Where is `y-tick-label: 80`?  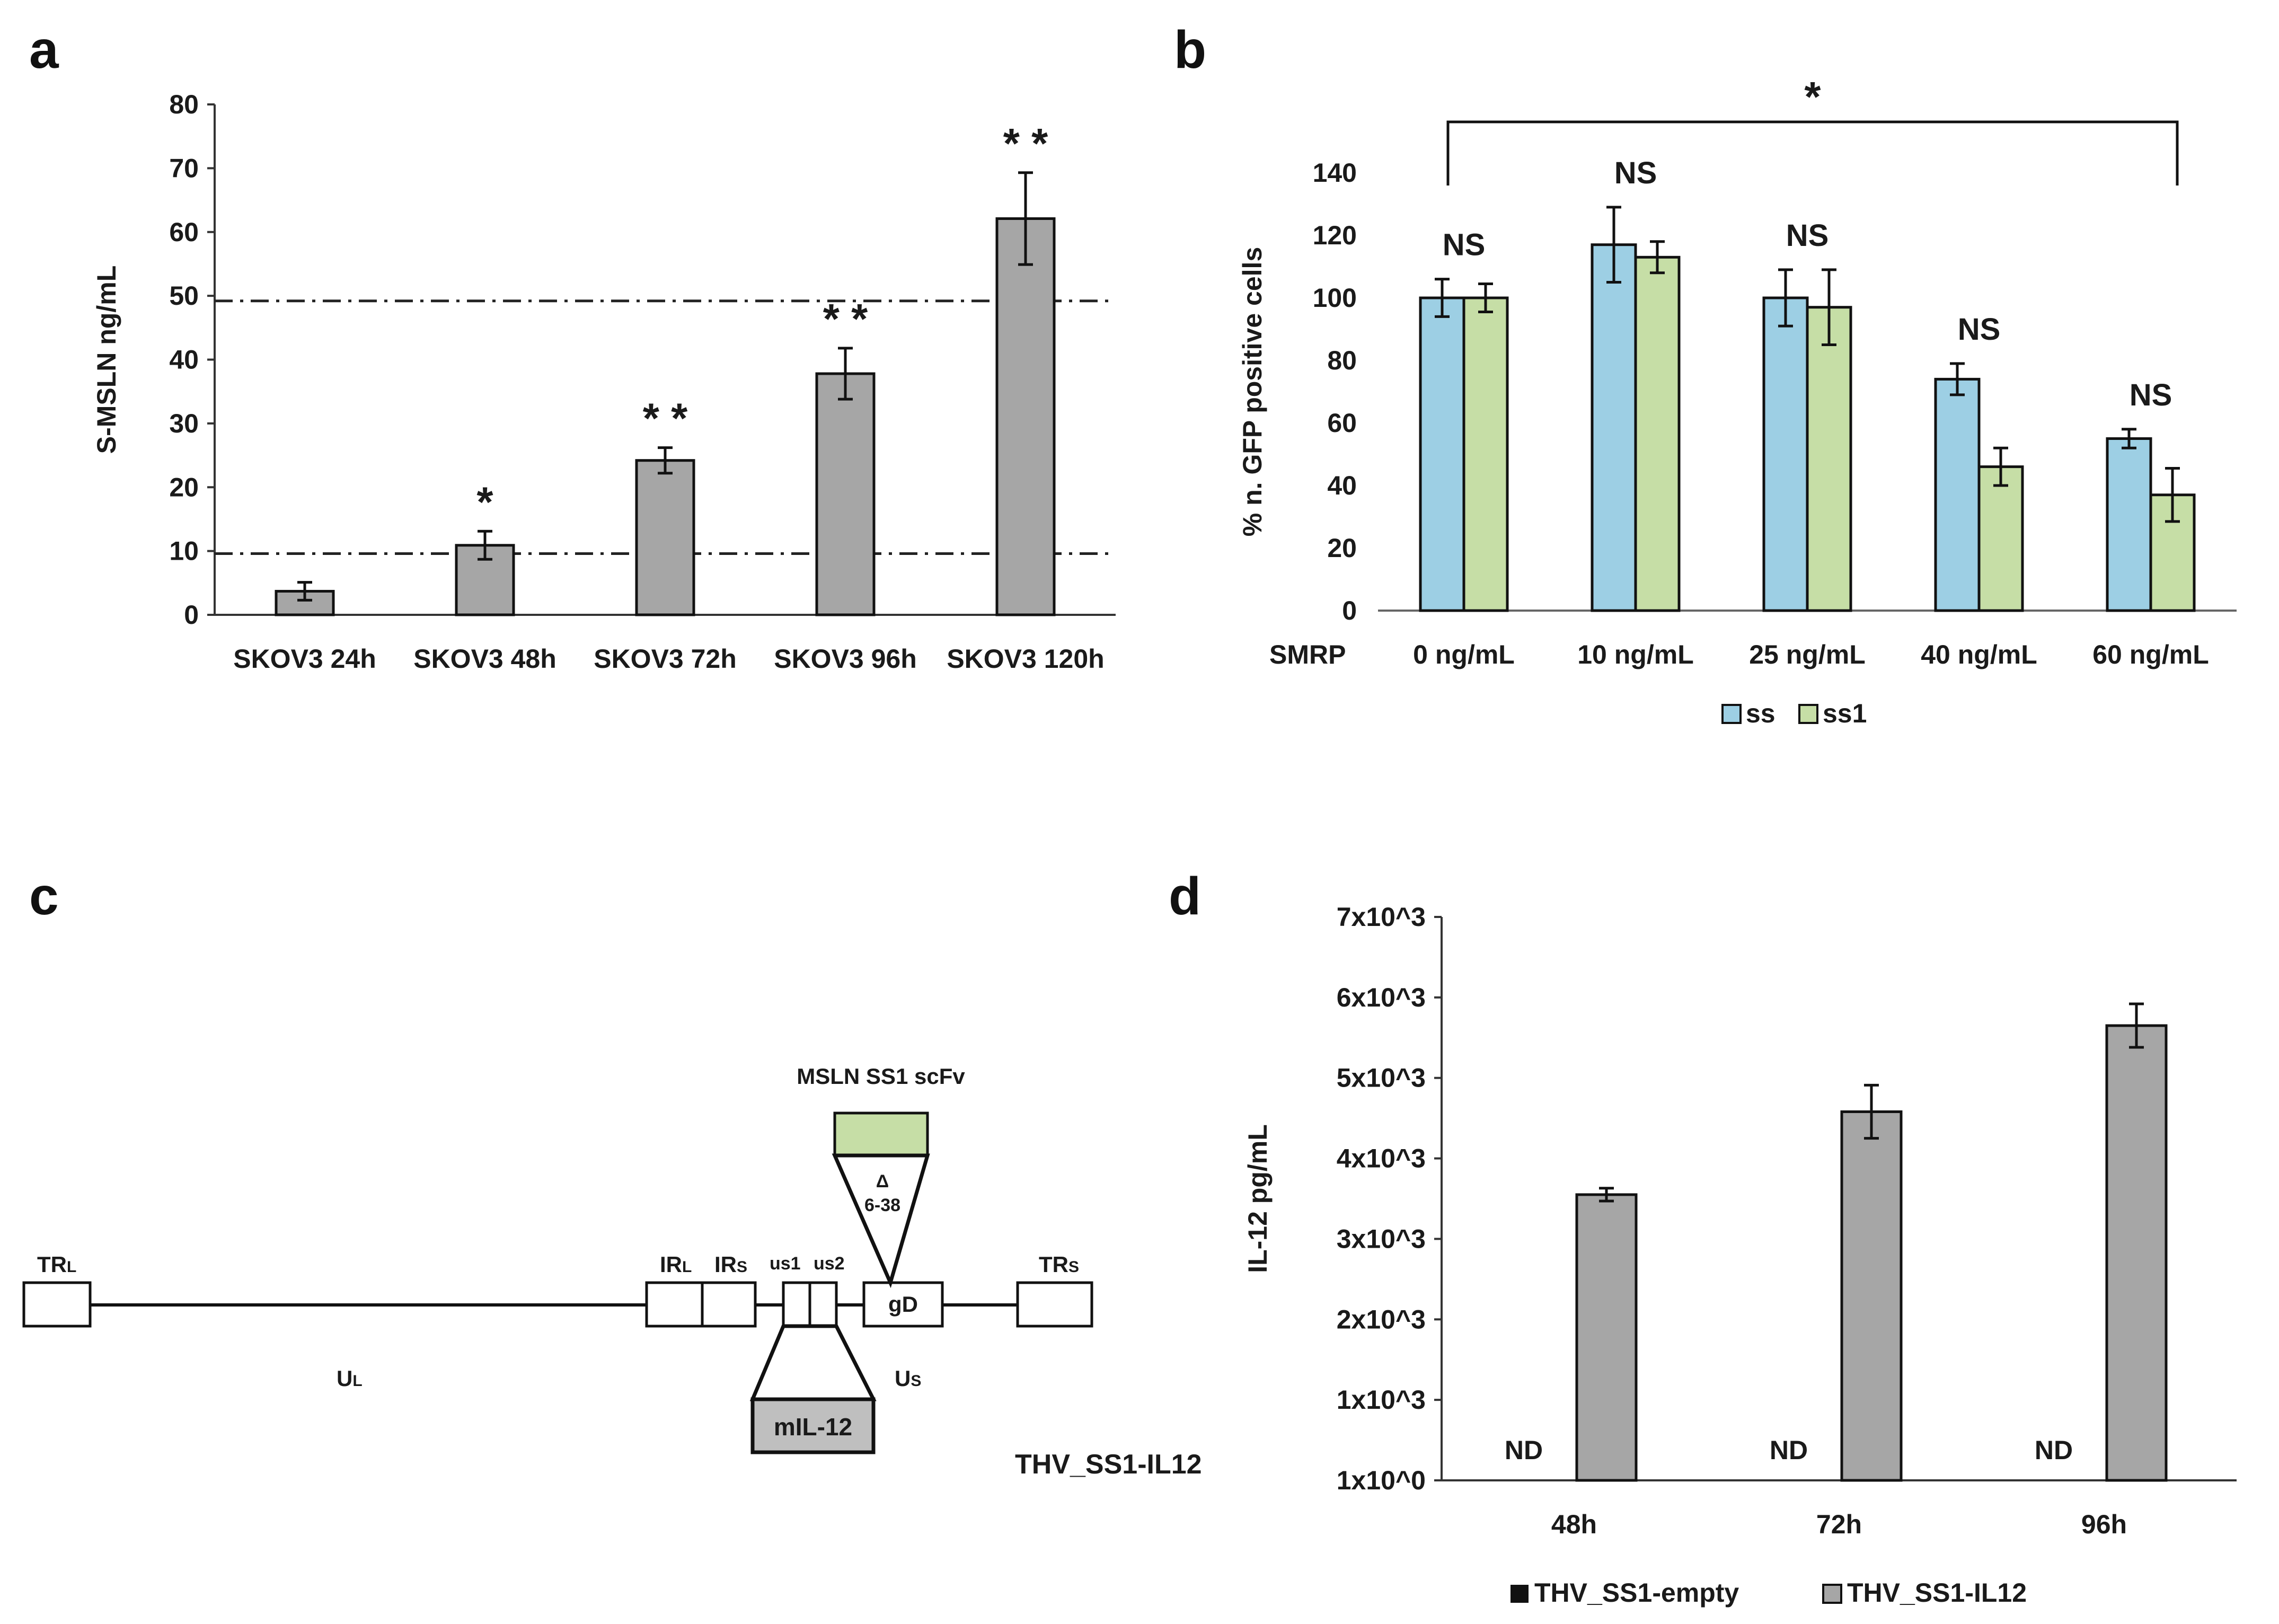
y-tick-label: 80 is located at coordinates (1342, 360).